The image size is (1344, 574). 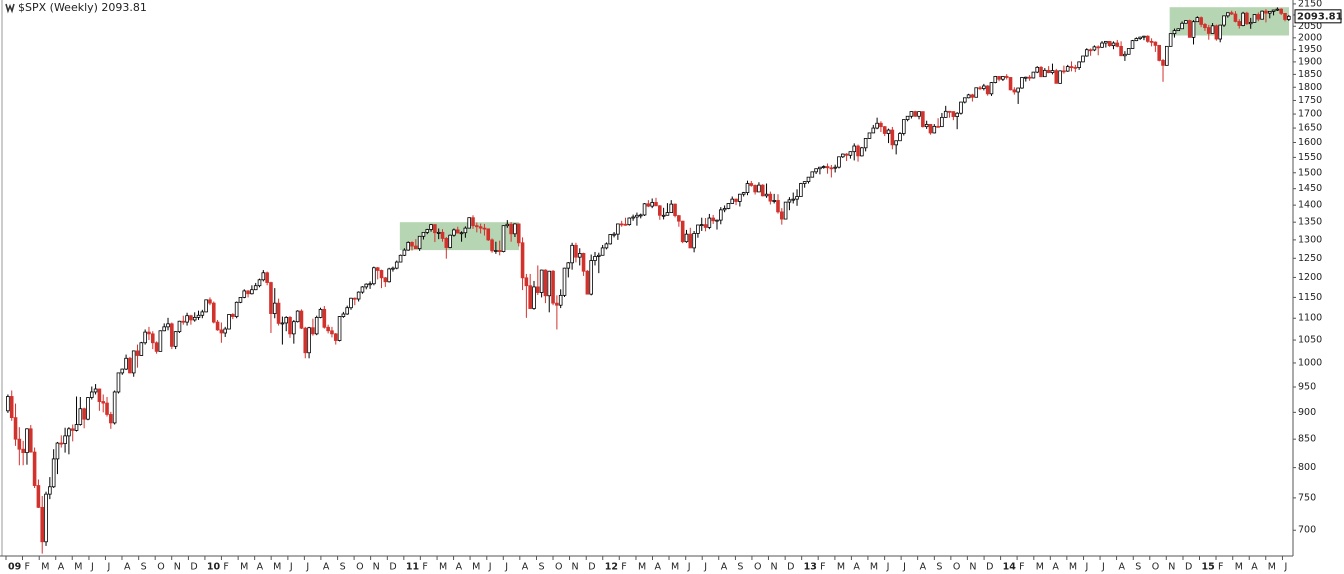 What do you see at coordinates (1310, 49) in the screenshot?
I see `y-tick-label: 1950` at bounding box center [1310, 49].